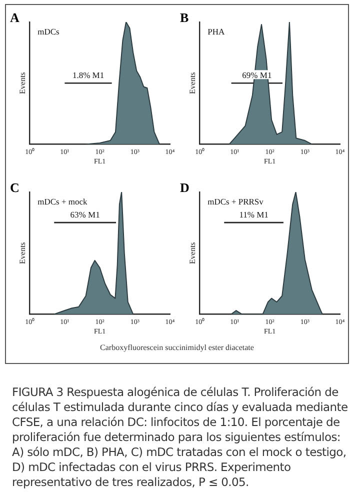  I want to click on chart-title: C, so click(15, 188).